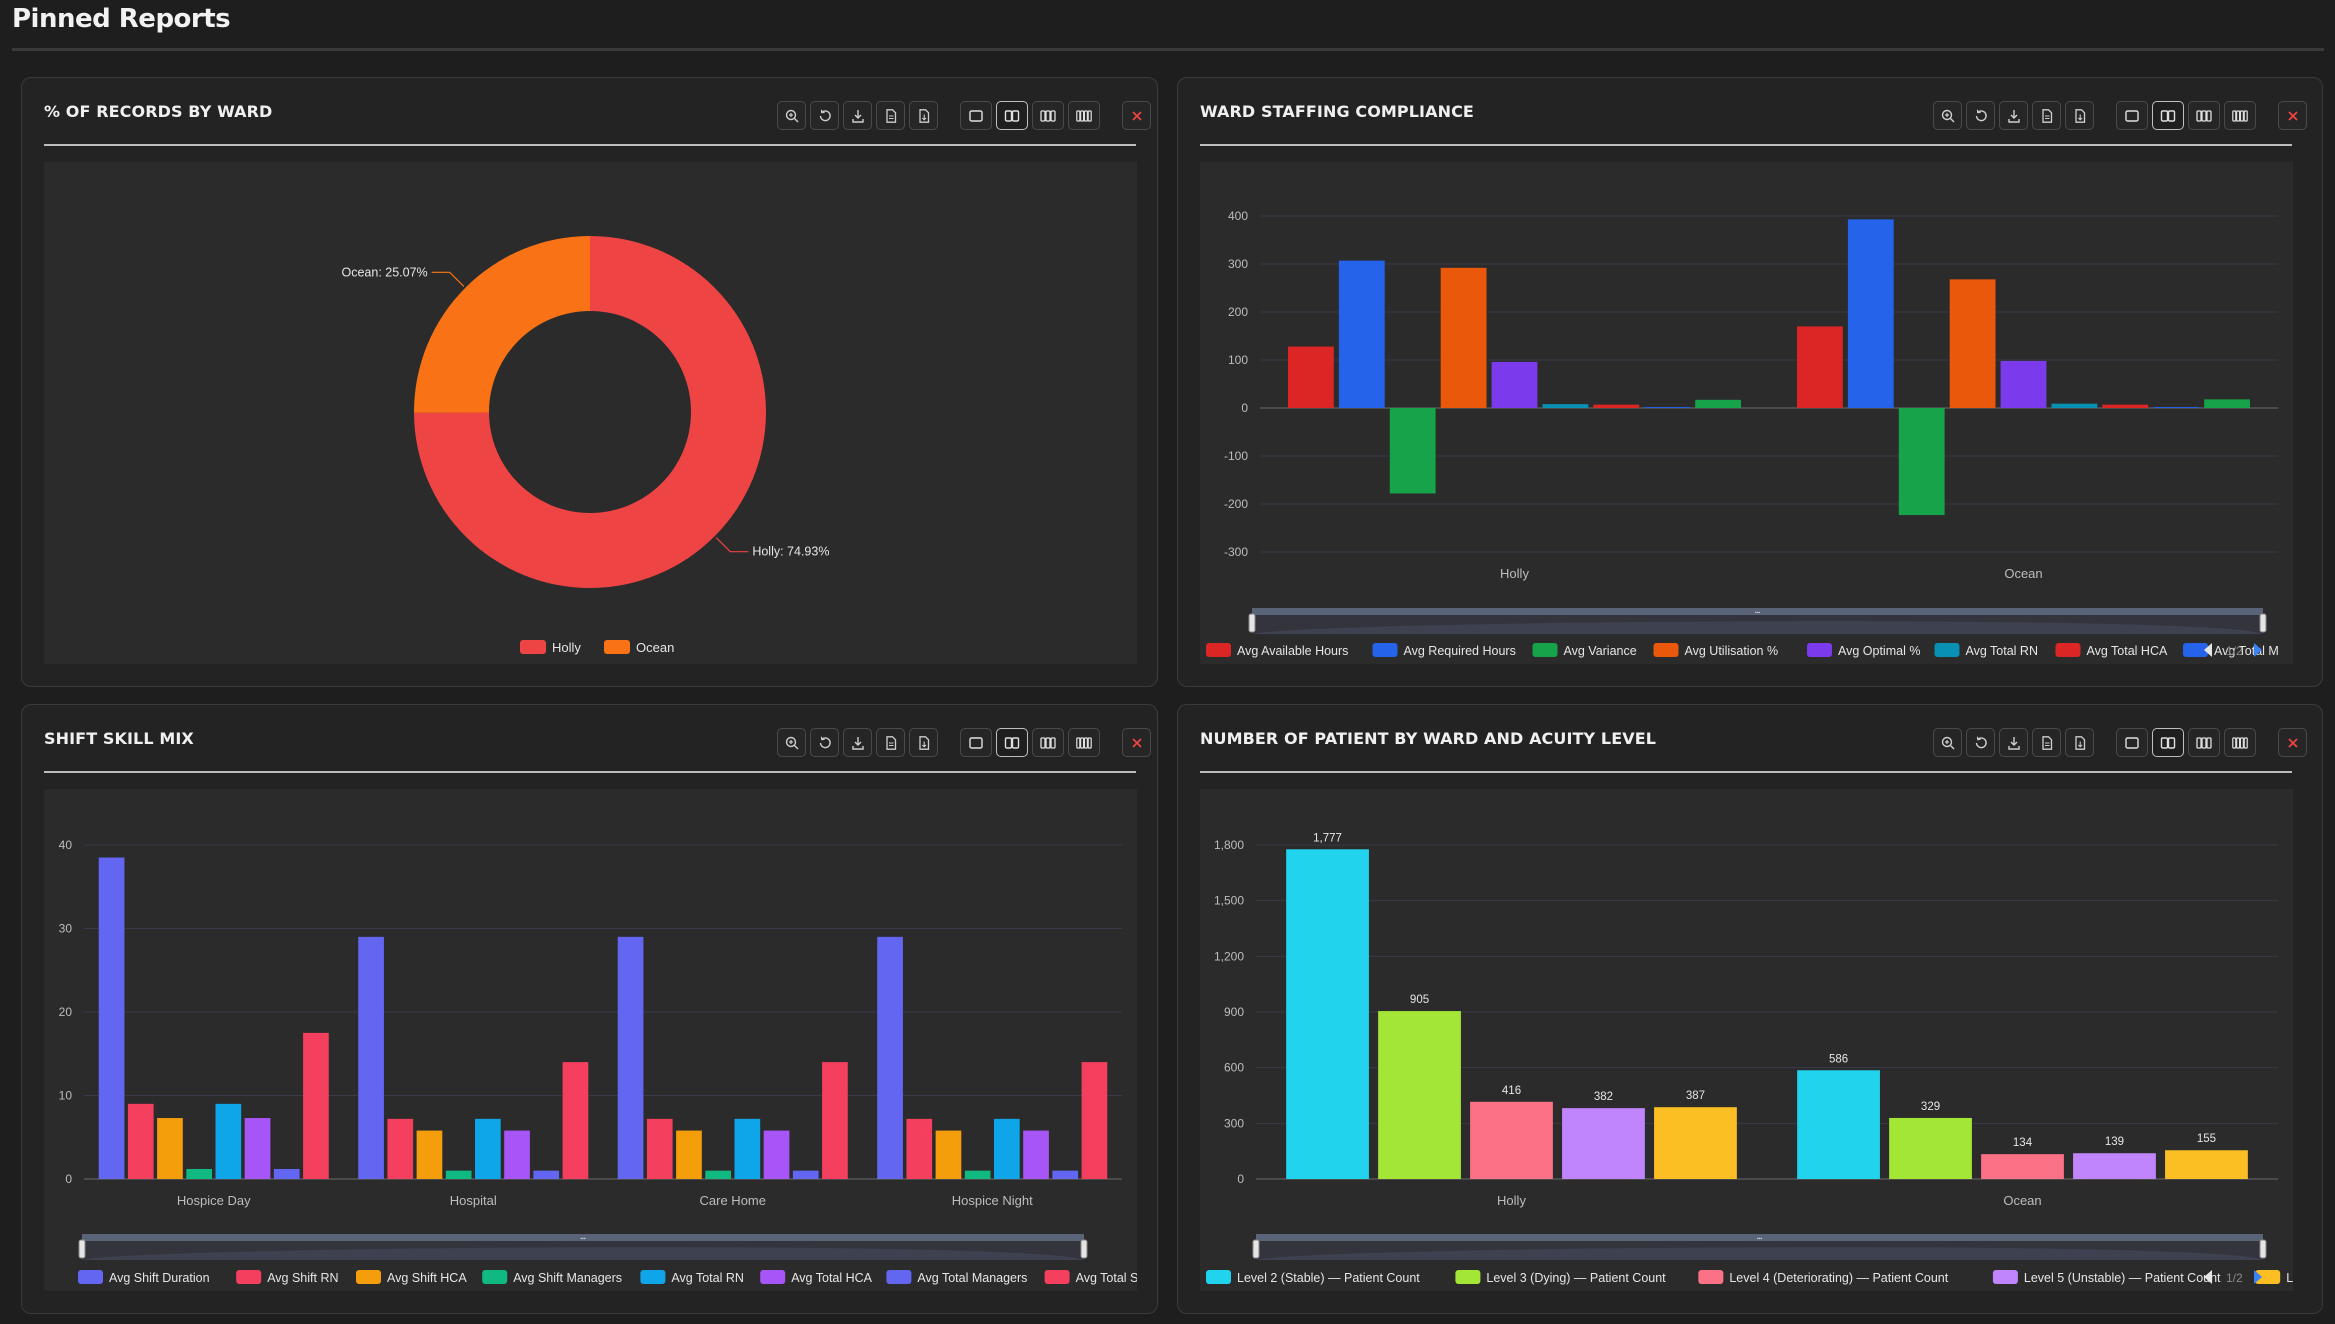 The height and width of the screenshot is (1324, 2335). I want to click on pie-slice-ocean, so click(502, 324).